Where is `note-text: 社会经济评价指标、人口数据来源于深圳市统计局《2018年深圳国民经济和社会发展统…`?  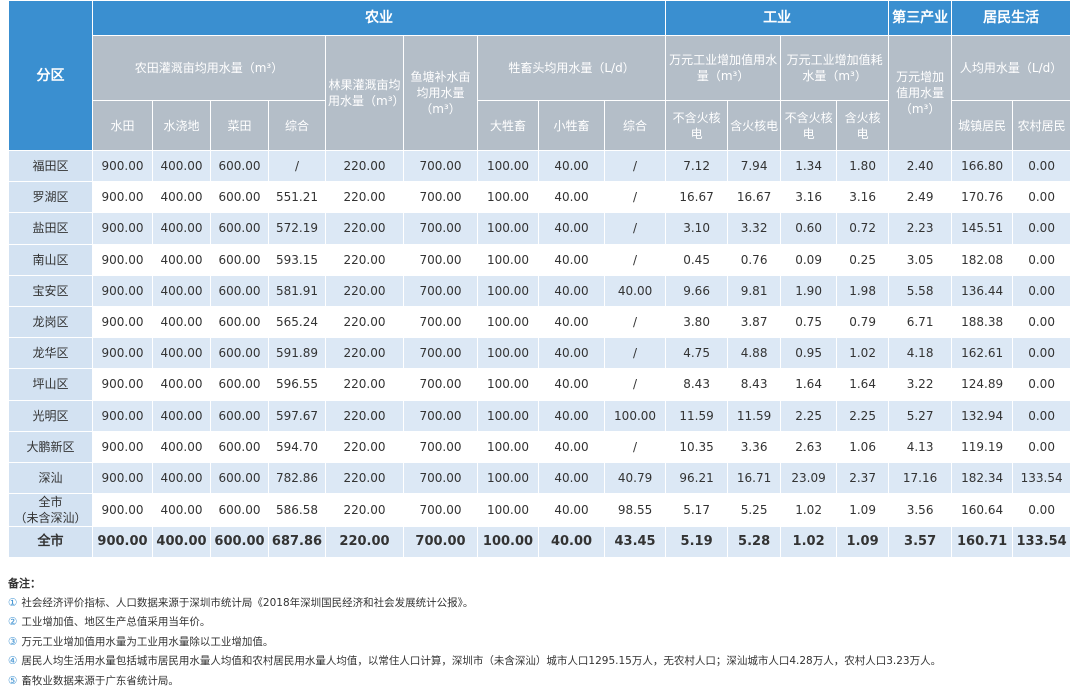
note-text: 社会经济评价指标、人口数据来源于深圳市统计局《2018年深圳国民经济和社会发展统… is located at coordinates (247, 603).